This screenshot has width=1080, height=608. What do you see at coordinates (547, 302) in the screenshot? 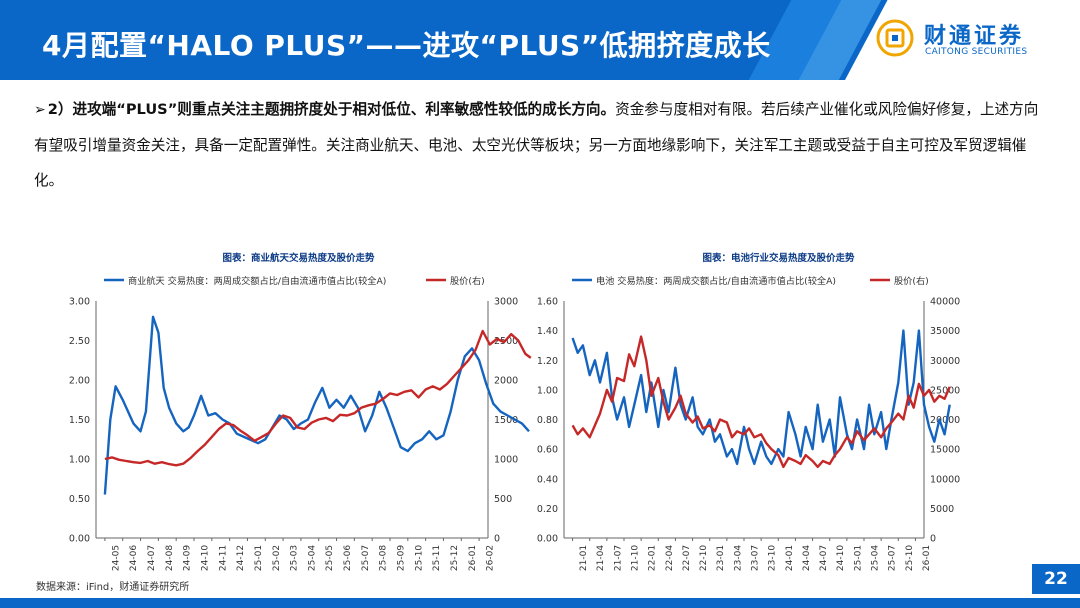
I see `y-tick-label-left: 1.60` at bounding box center [547, 302].